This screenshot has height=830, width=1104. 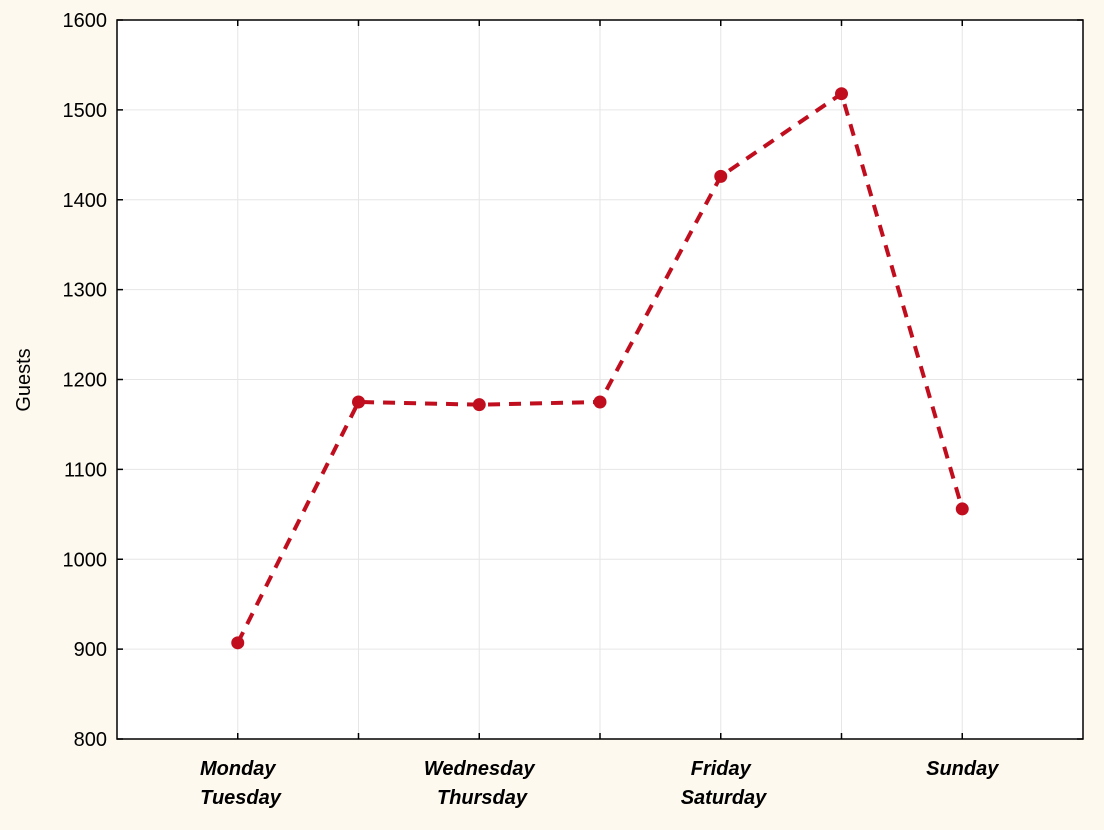 What do you see at coordinates (90, 740) in the screenshot?
I see `y-tick-label: 800` at bounding box center [90, 740].